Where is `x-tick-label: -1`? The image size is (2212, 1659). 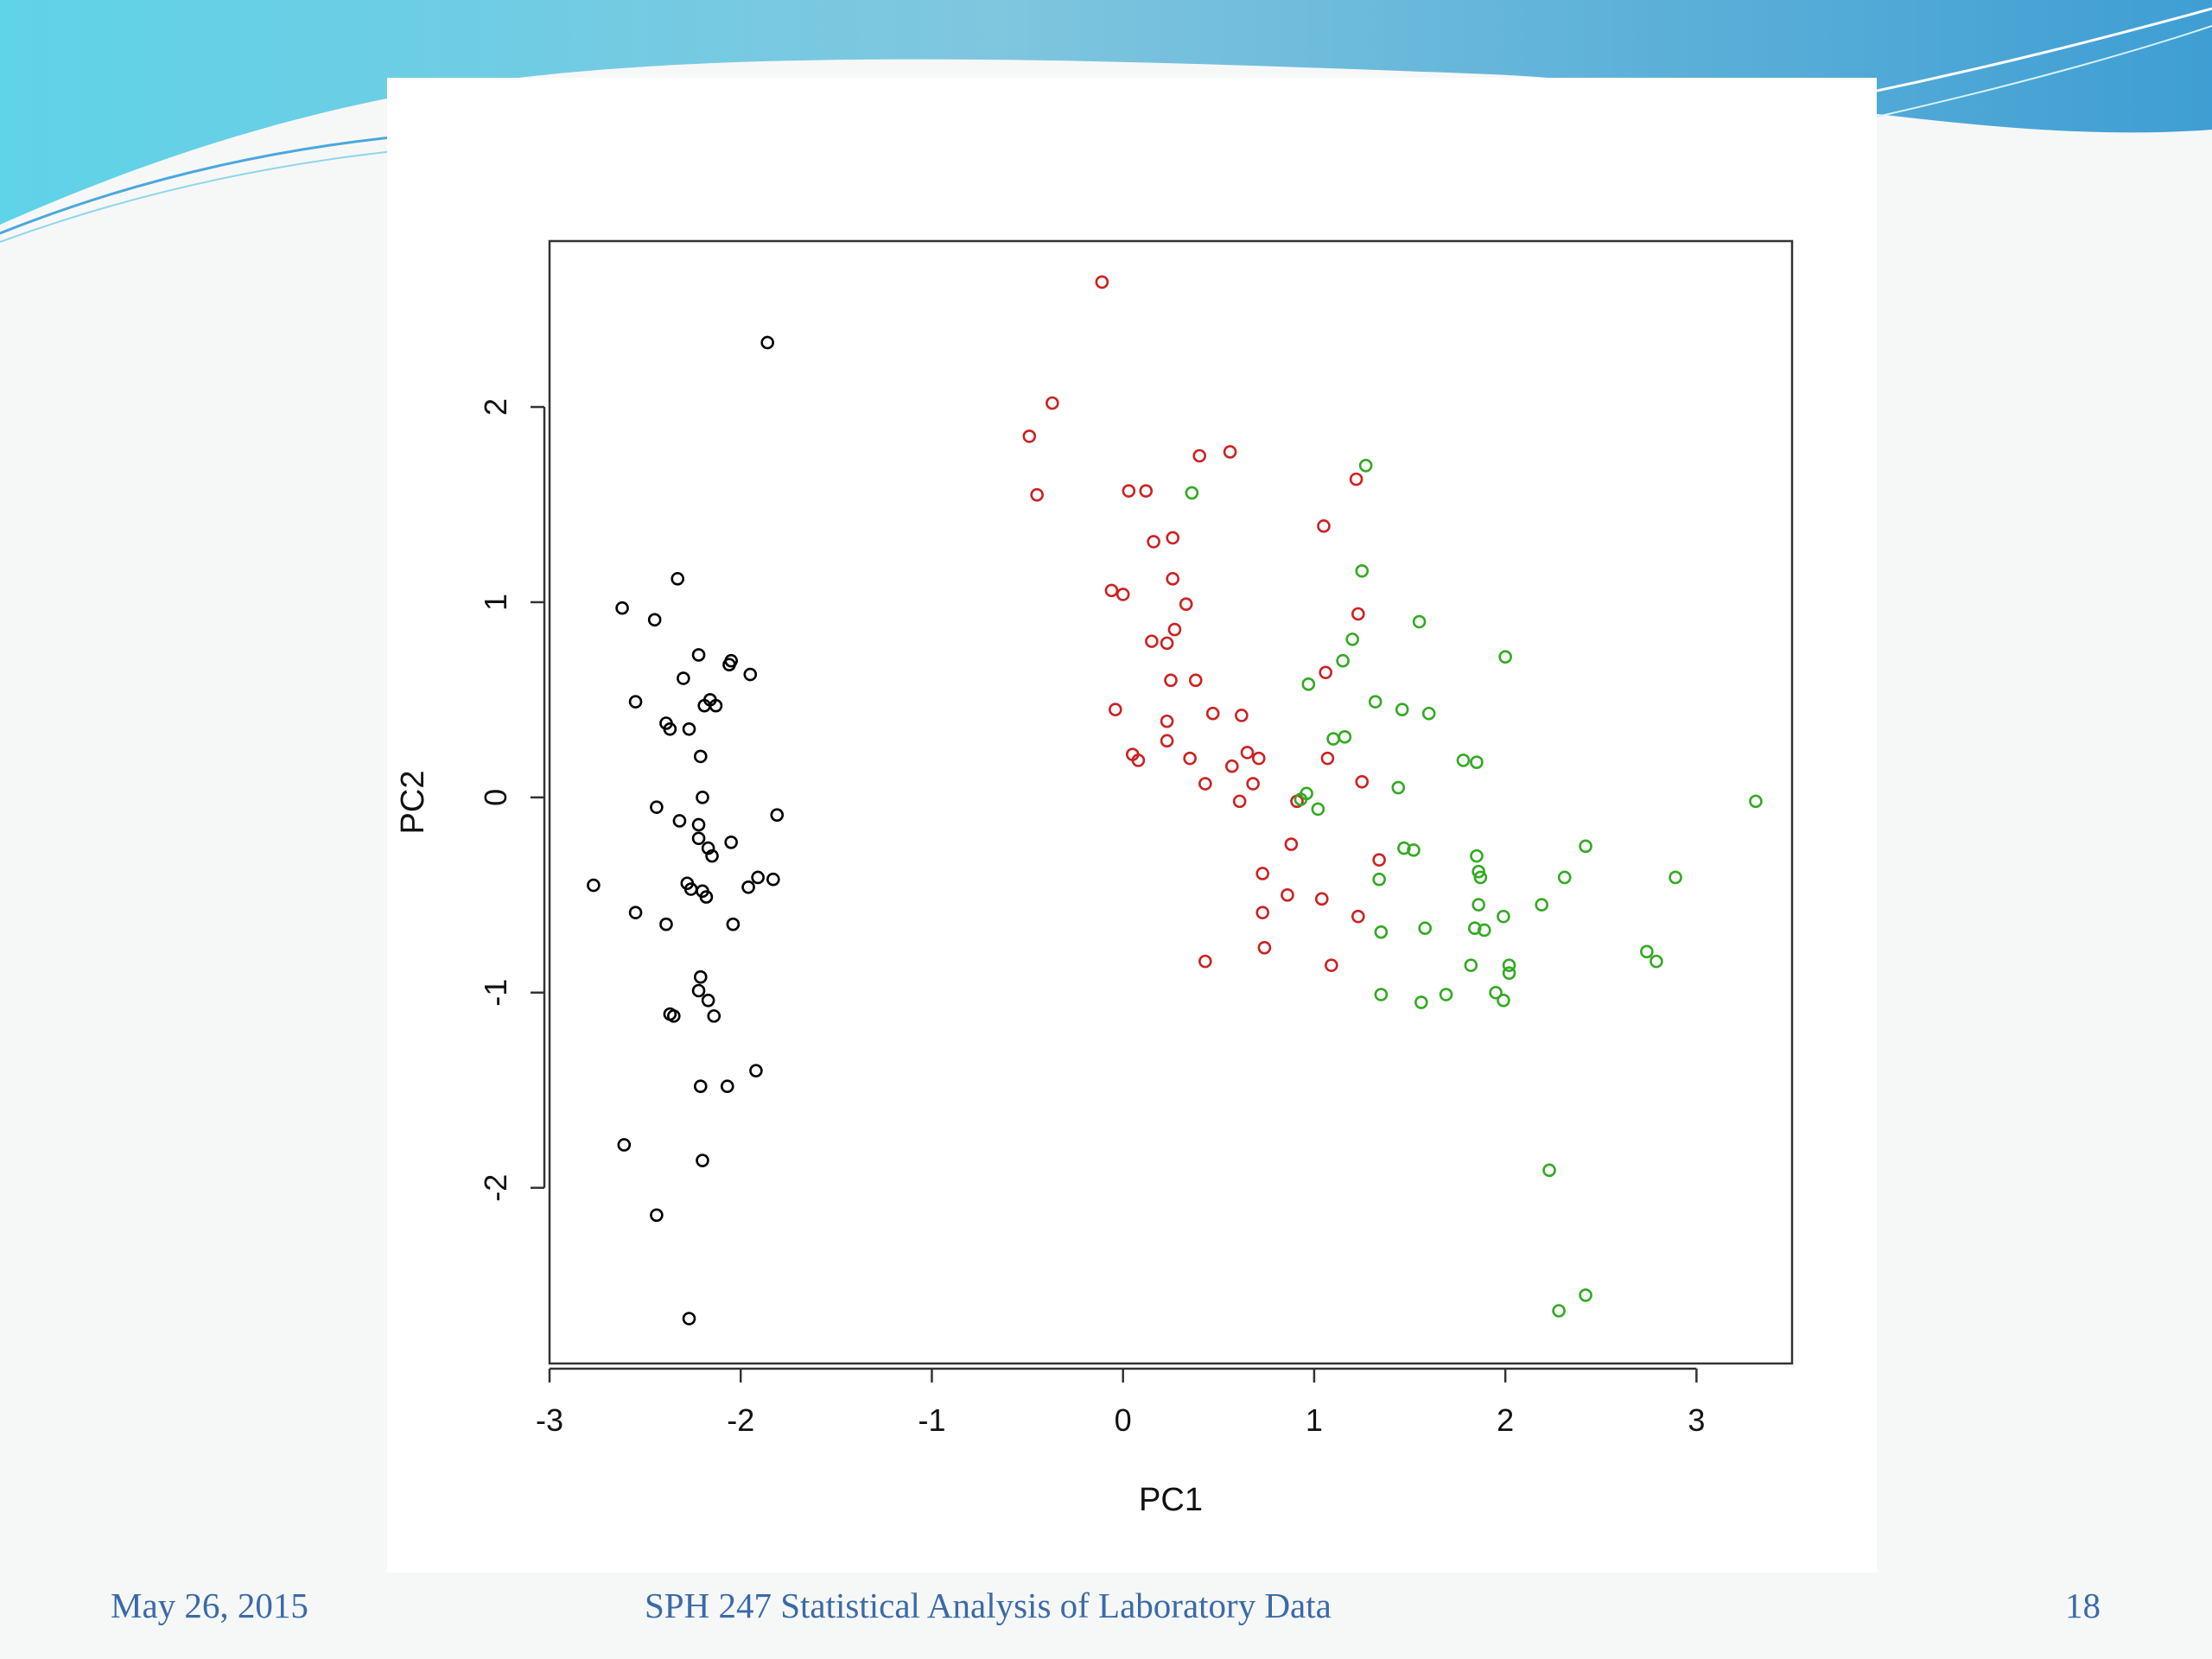 x-tick-label: -1 is located at coordinates (932, 1420).